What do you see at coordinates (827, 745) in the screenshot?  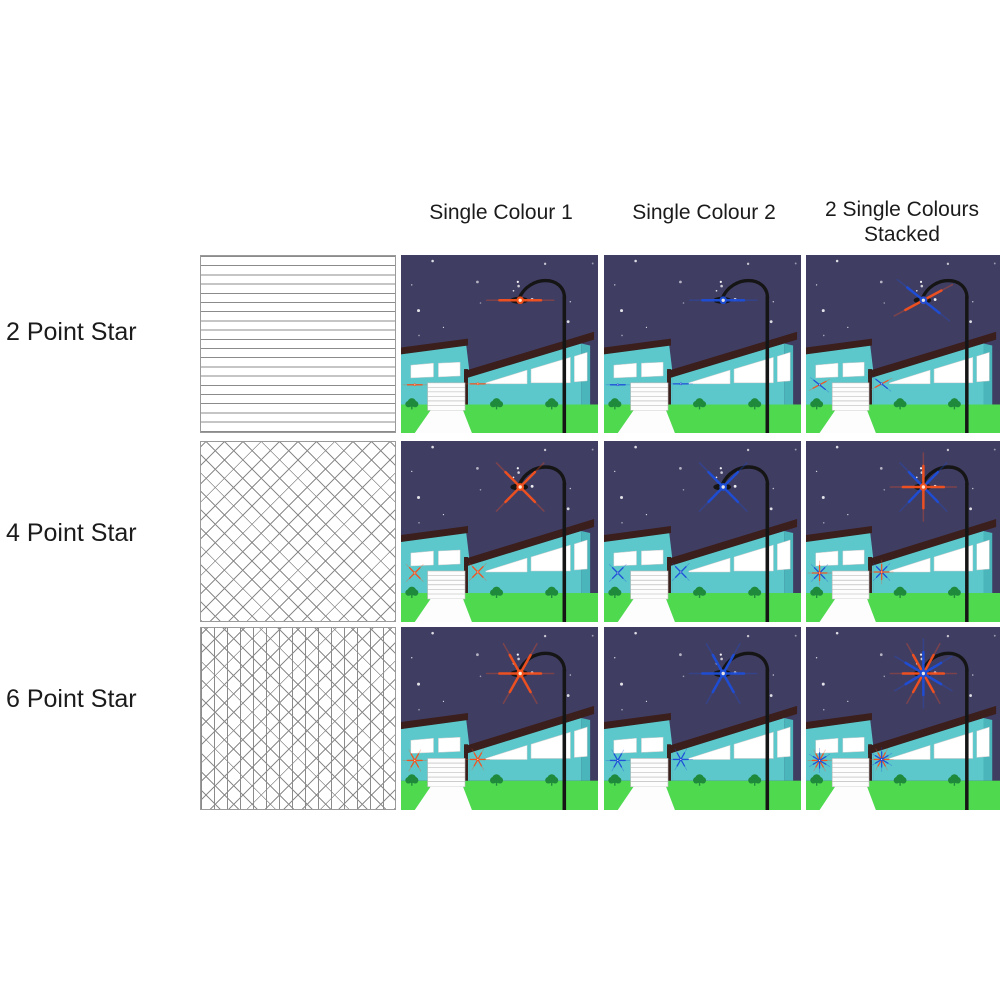 I see `window-upper-left` at bounding box center [827, 745].